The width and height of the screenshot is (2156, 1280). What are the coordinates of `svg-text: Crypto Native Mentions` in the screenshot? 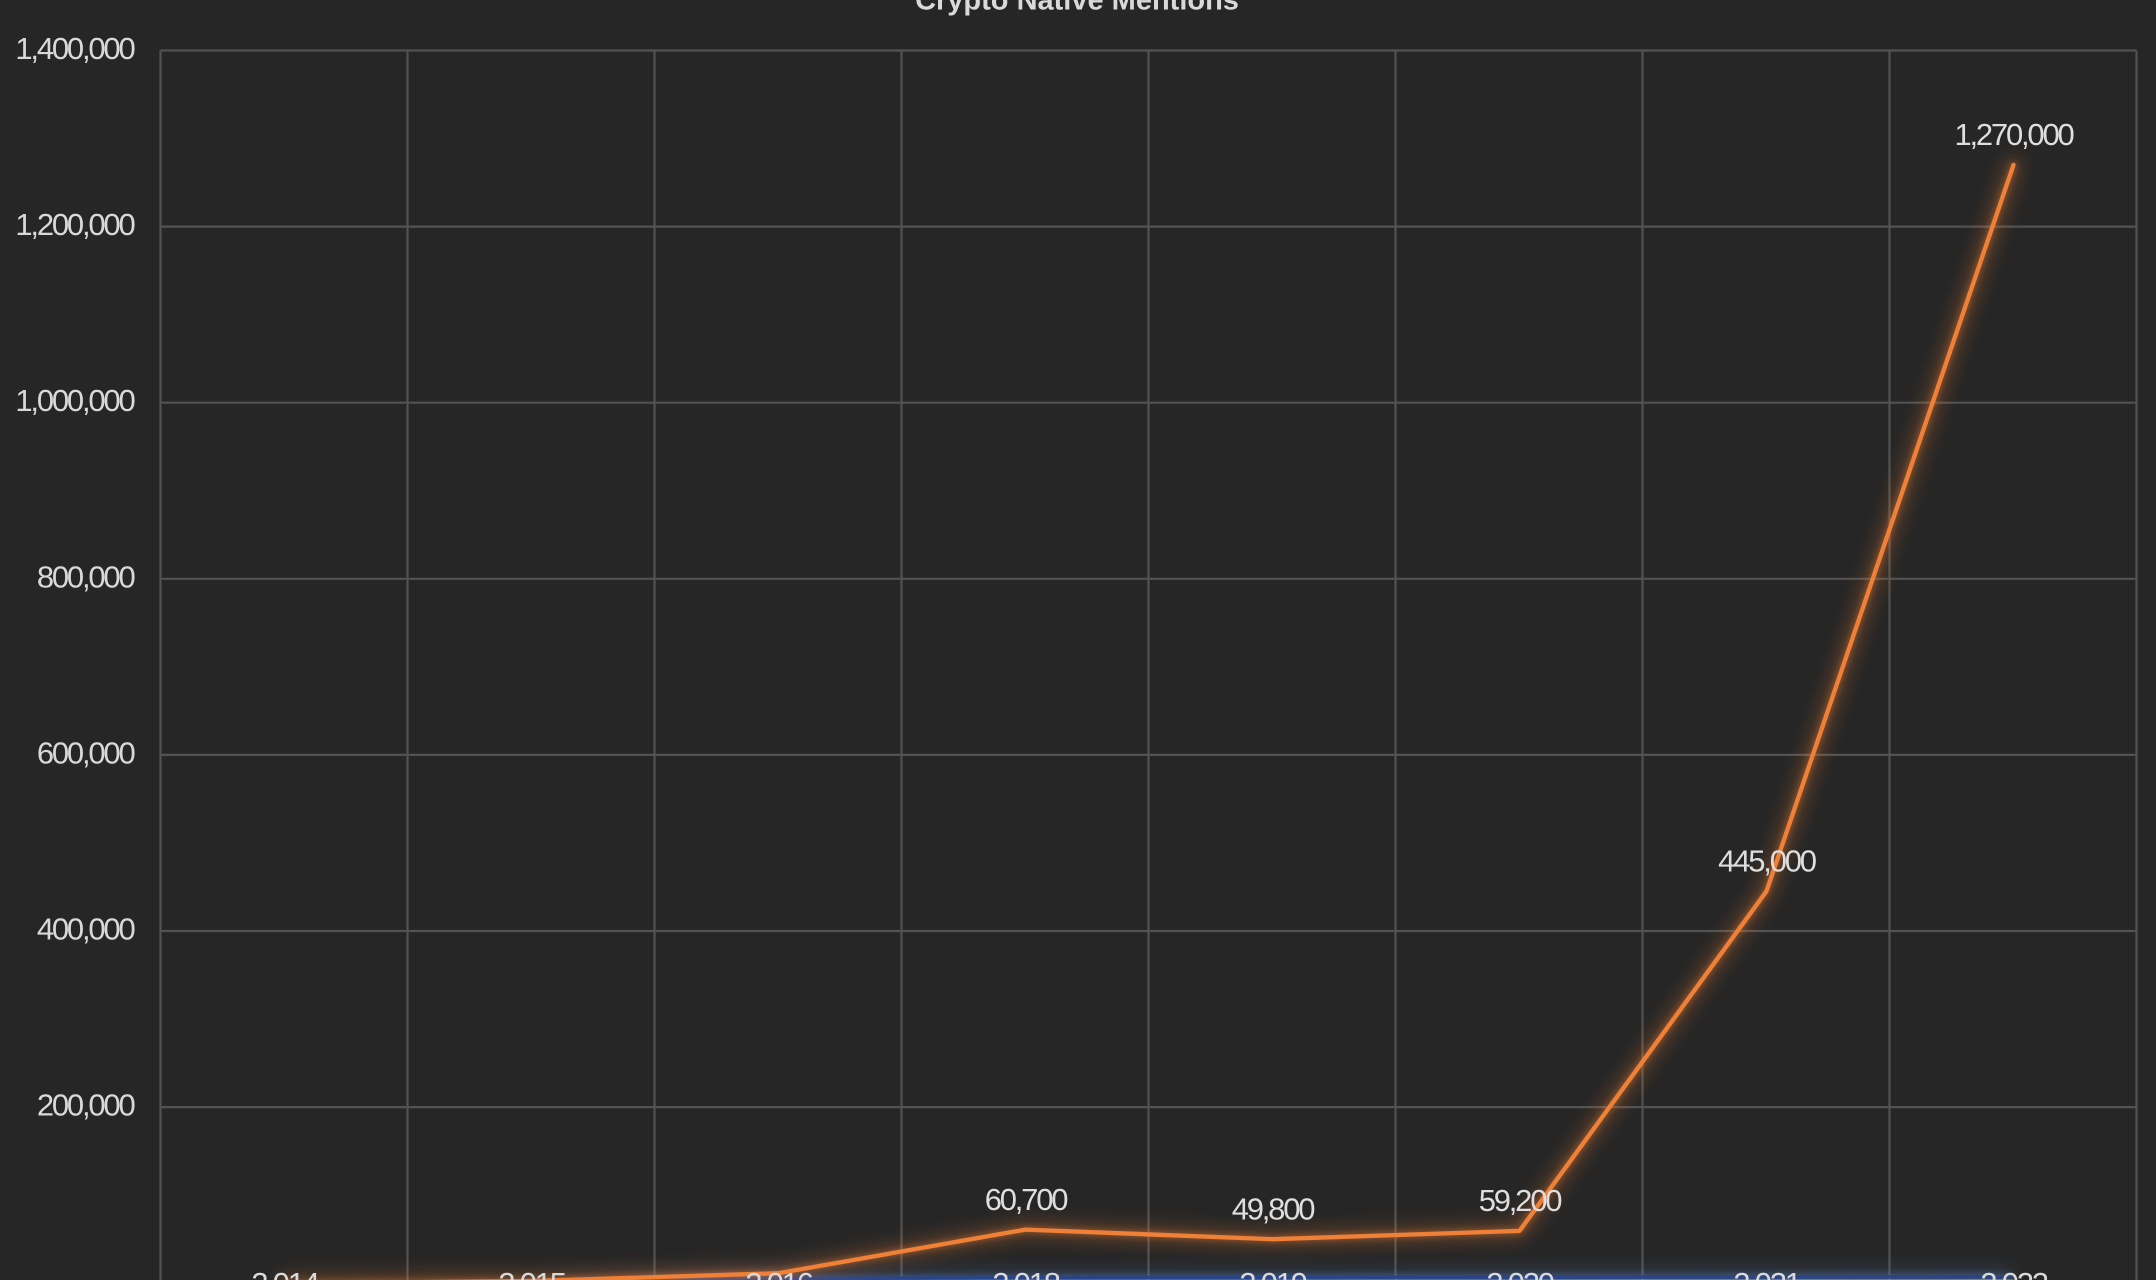 It's located at (1077, 8).